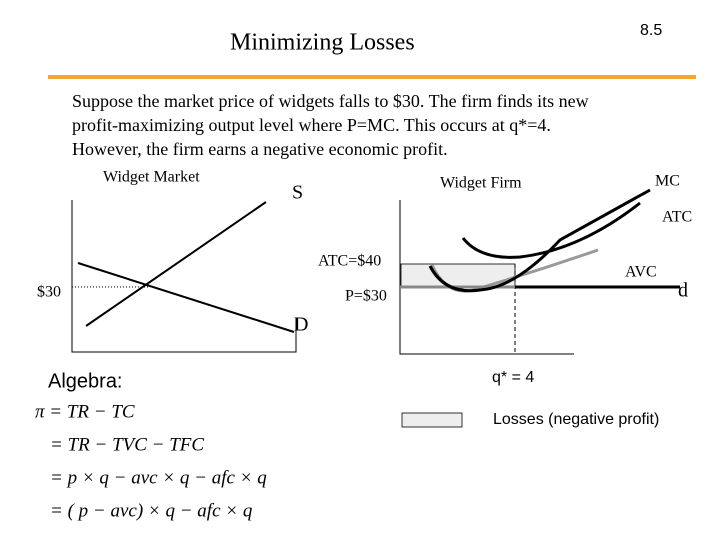 Image resolution: width=720 pixels, height=540 pixels. I want to click on legend-label: Losses (negative profit), so click(576, 419).